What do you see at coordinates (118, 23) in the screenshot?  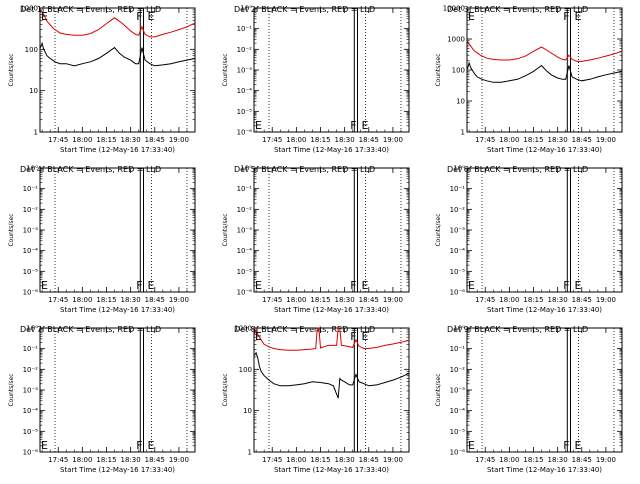 I see `series-line-lld` at bounding box center [118, 23].